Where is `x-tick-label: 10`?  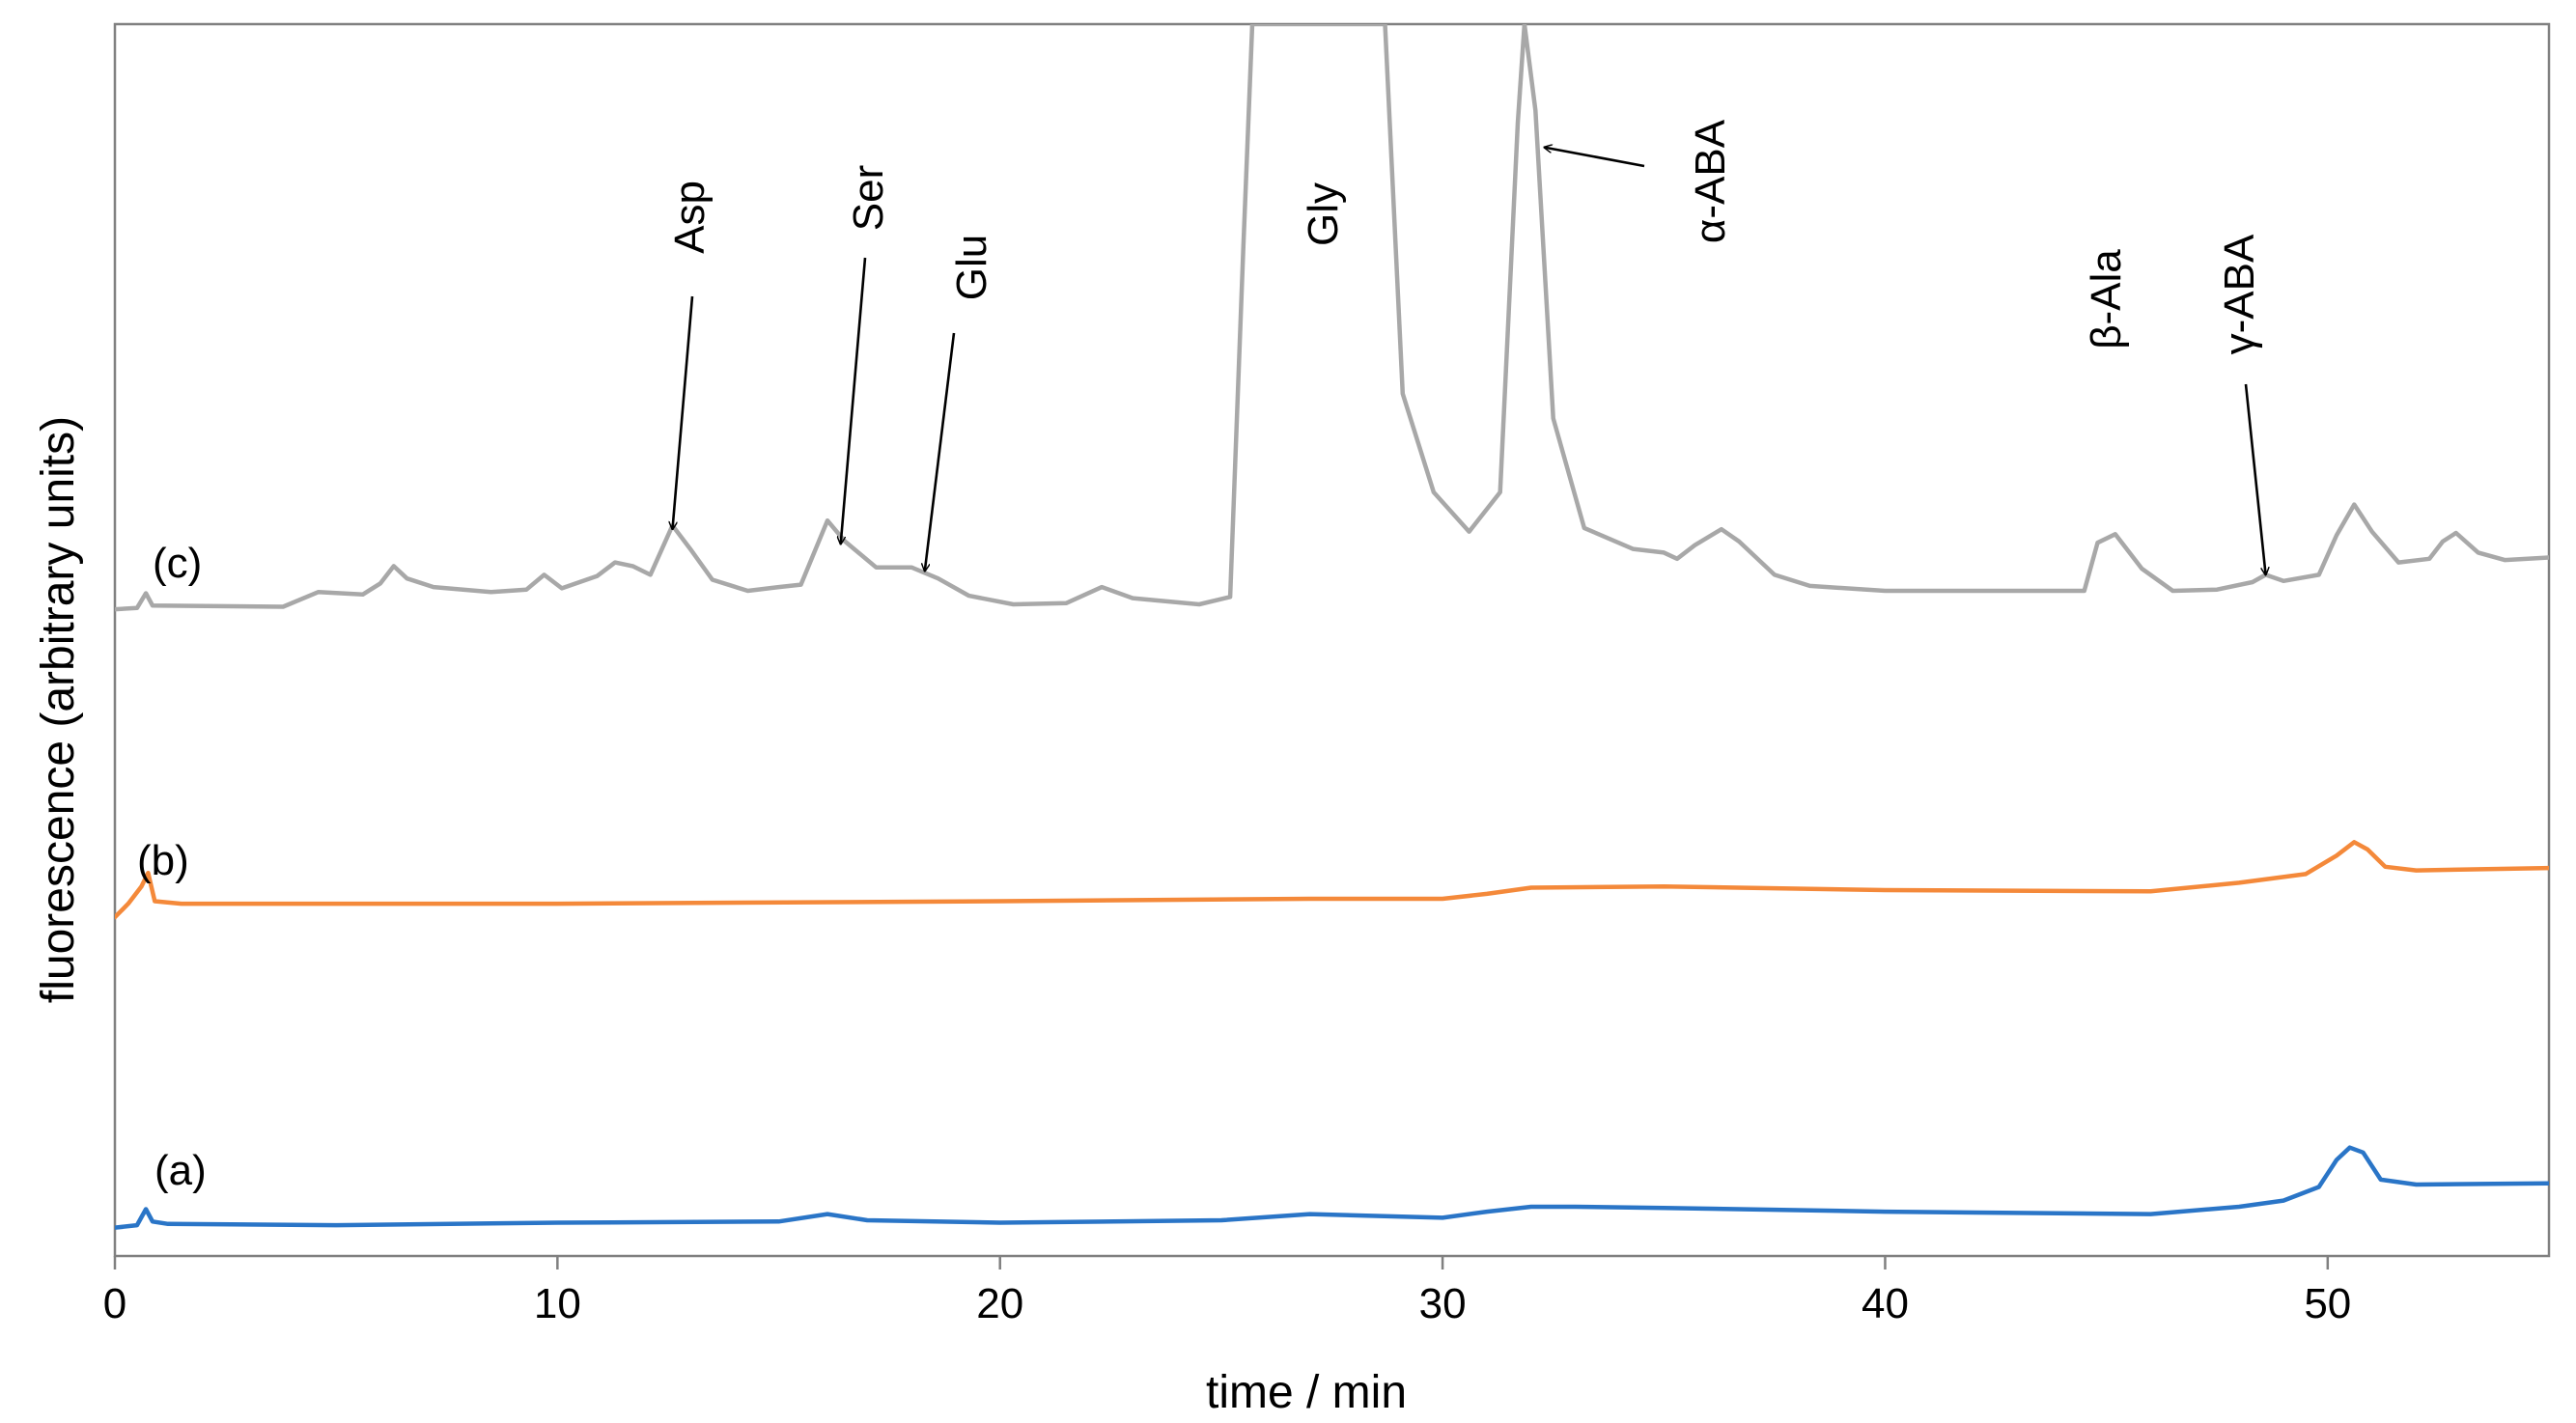
x-tick-label: 10 is located at coordinates (558, 1303).